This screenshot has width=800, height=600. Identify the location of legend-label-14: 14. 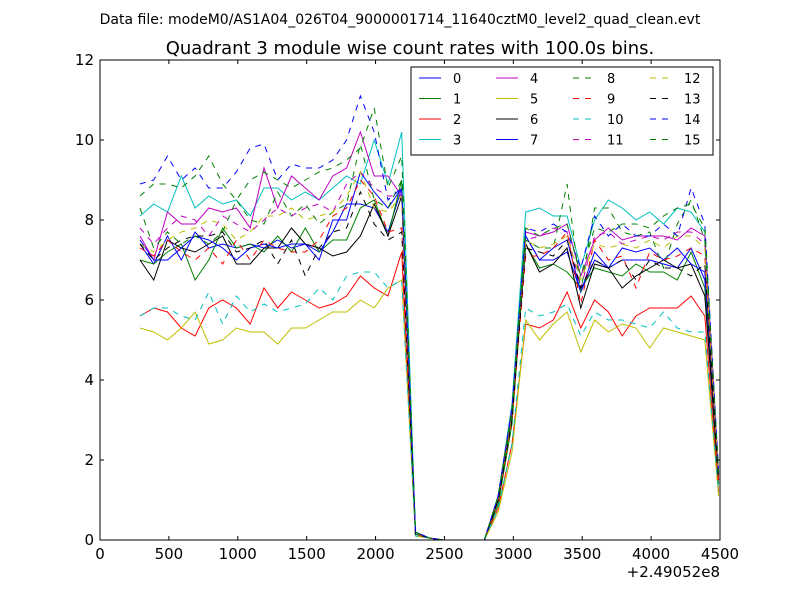
(692, 120).